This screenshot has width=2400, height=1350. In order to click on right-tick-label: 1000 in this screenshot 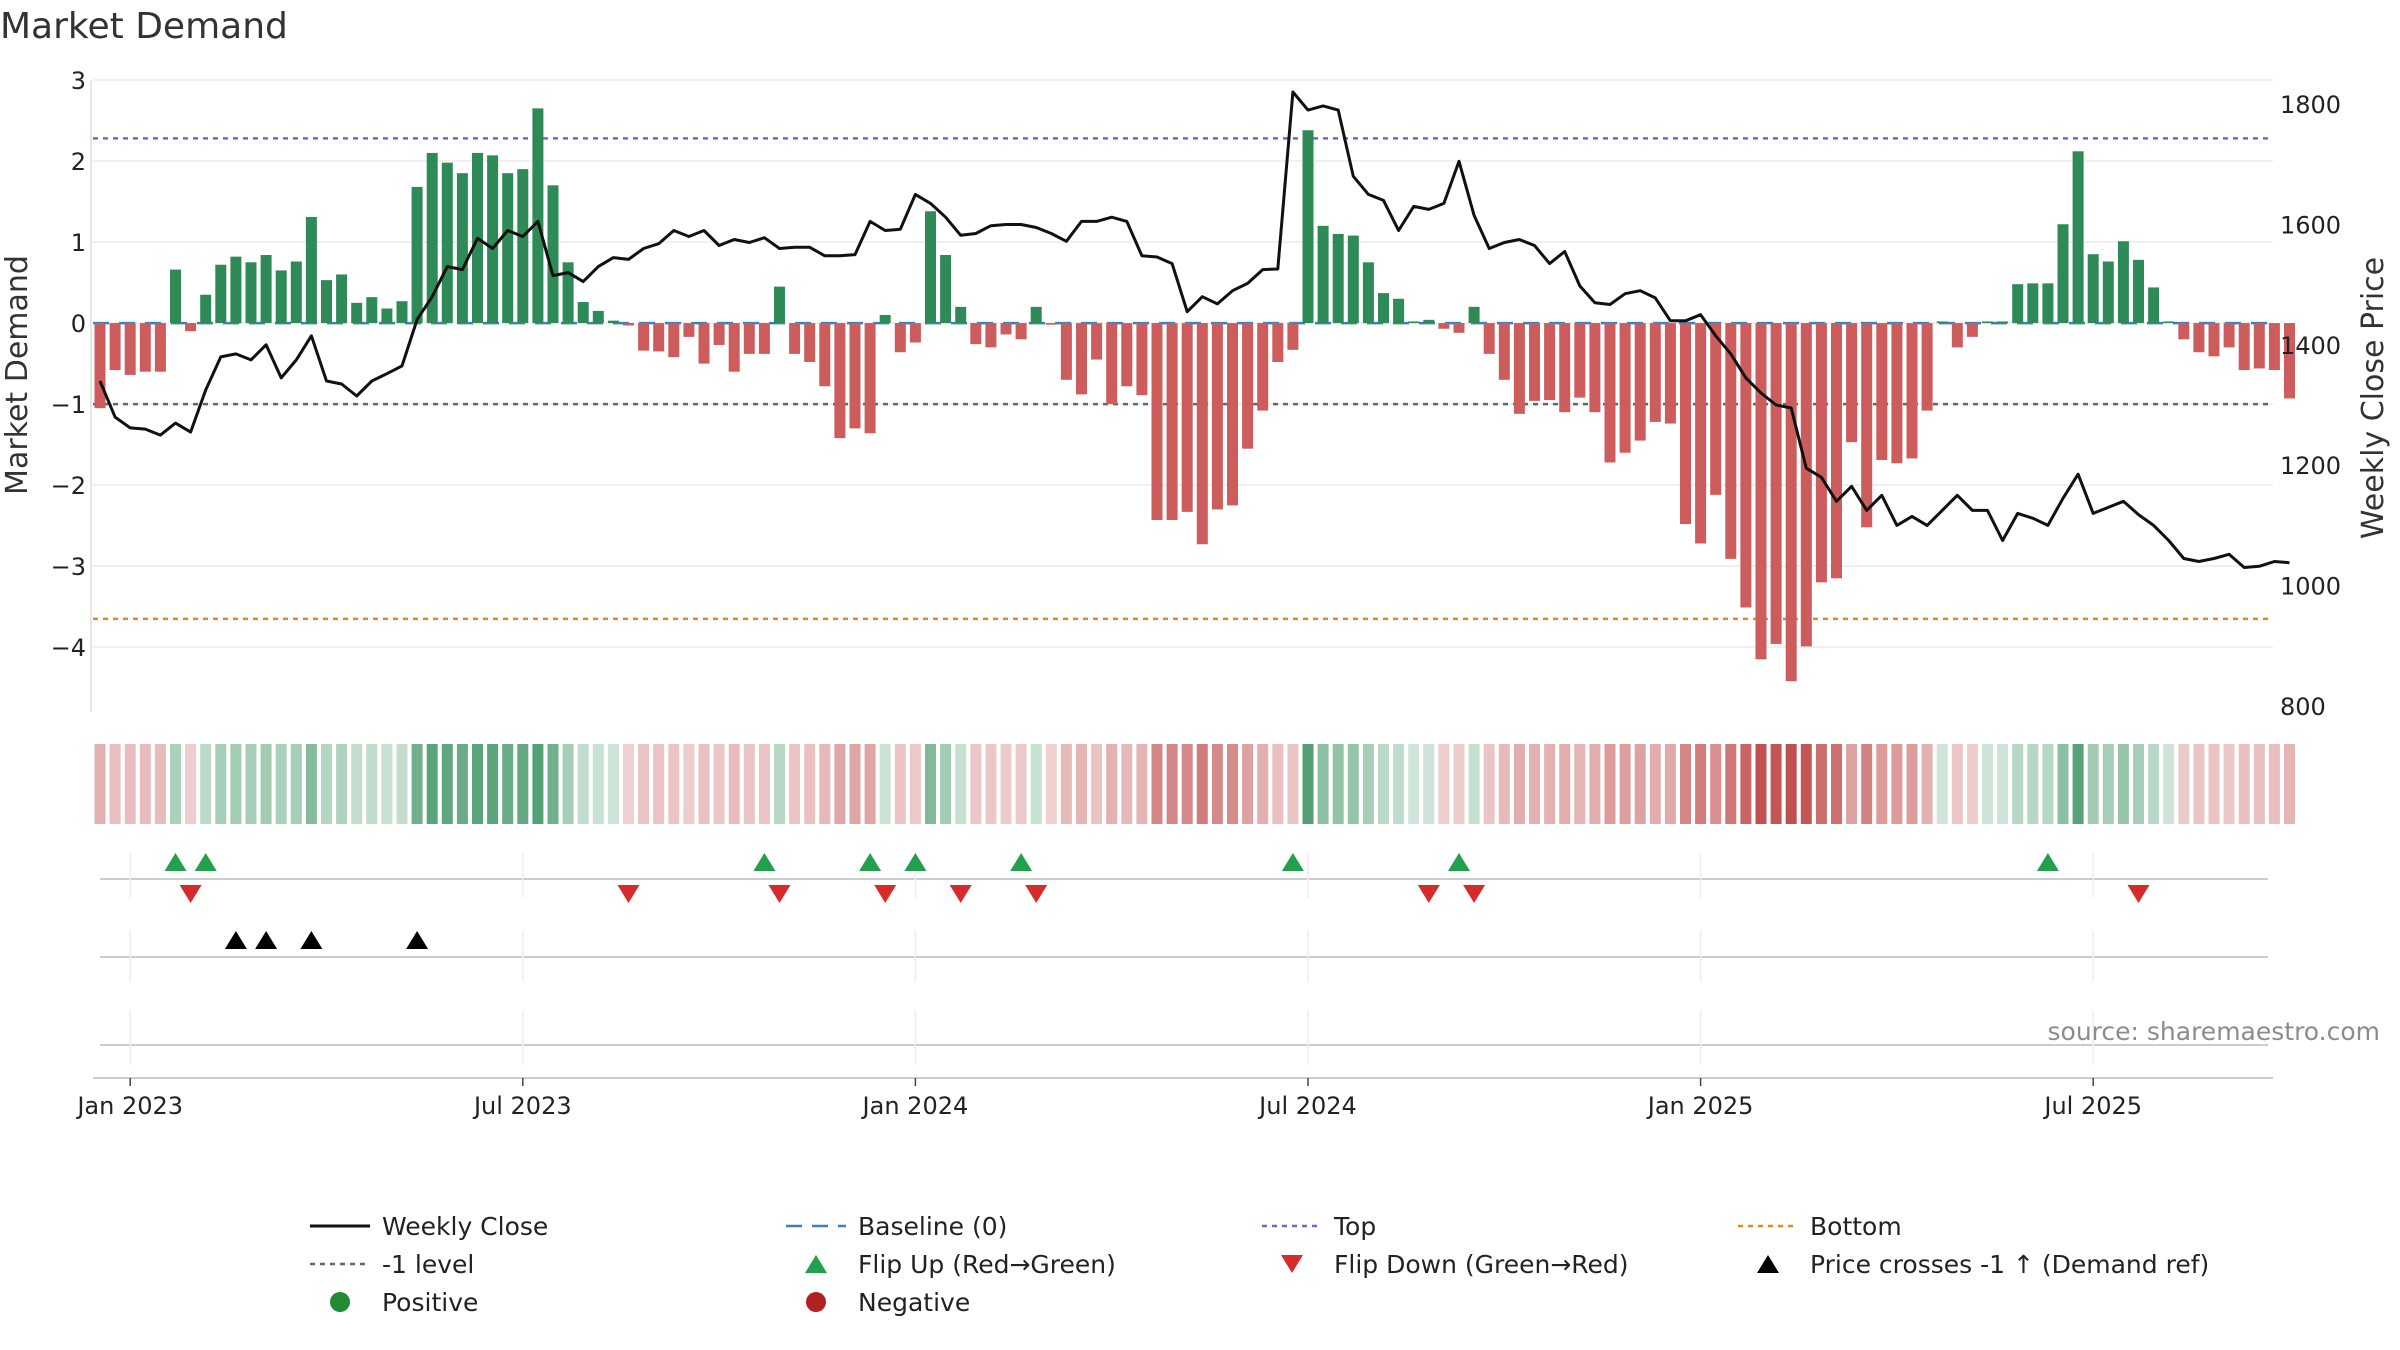, I will do `click(2310, 587)`.